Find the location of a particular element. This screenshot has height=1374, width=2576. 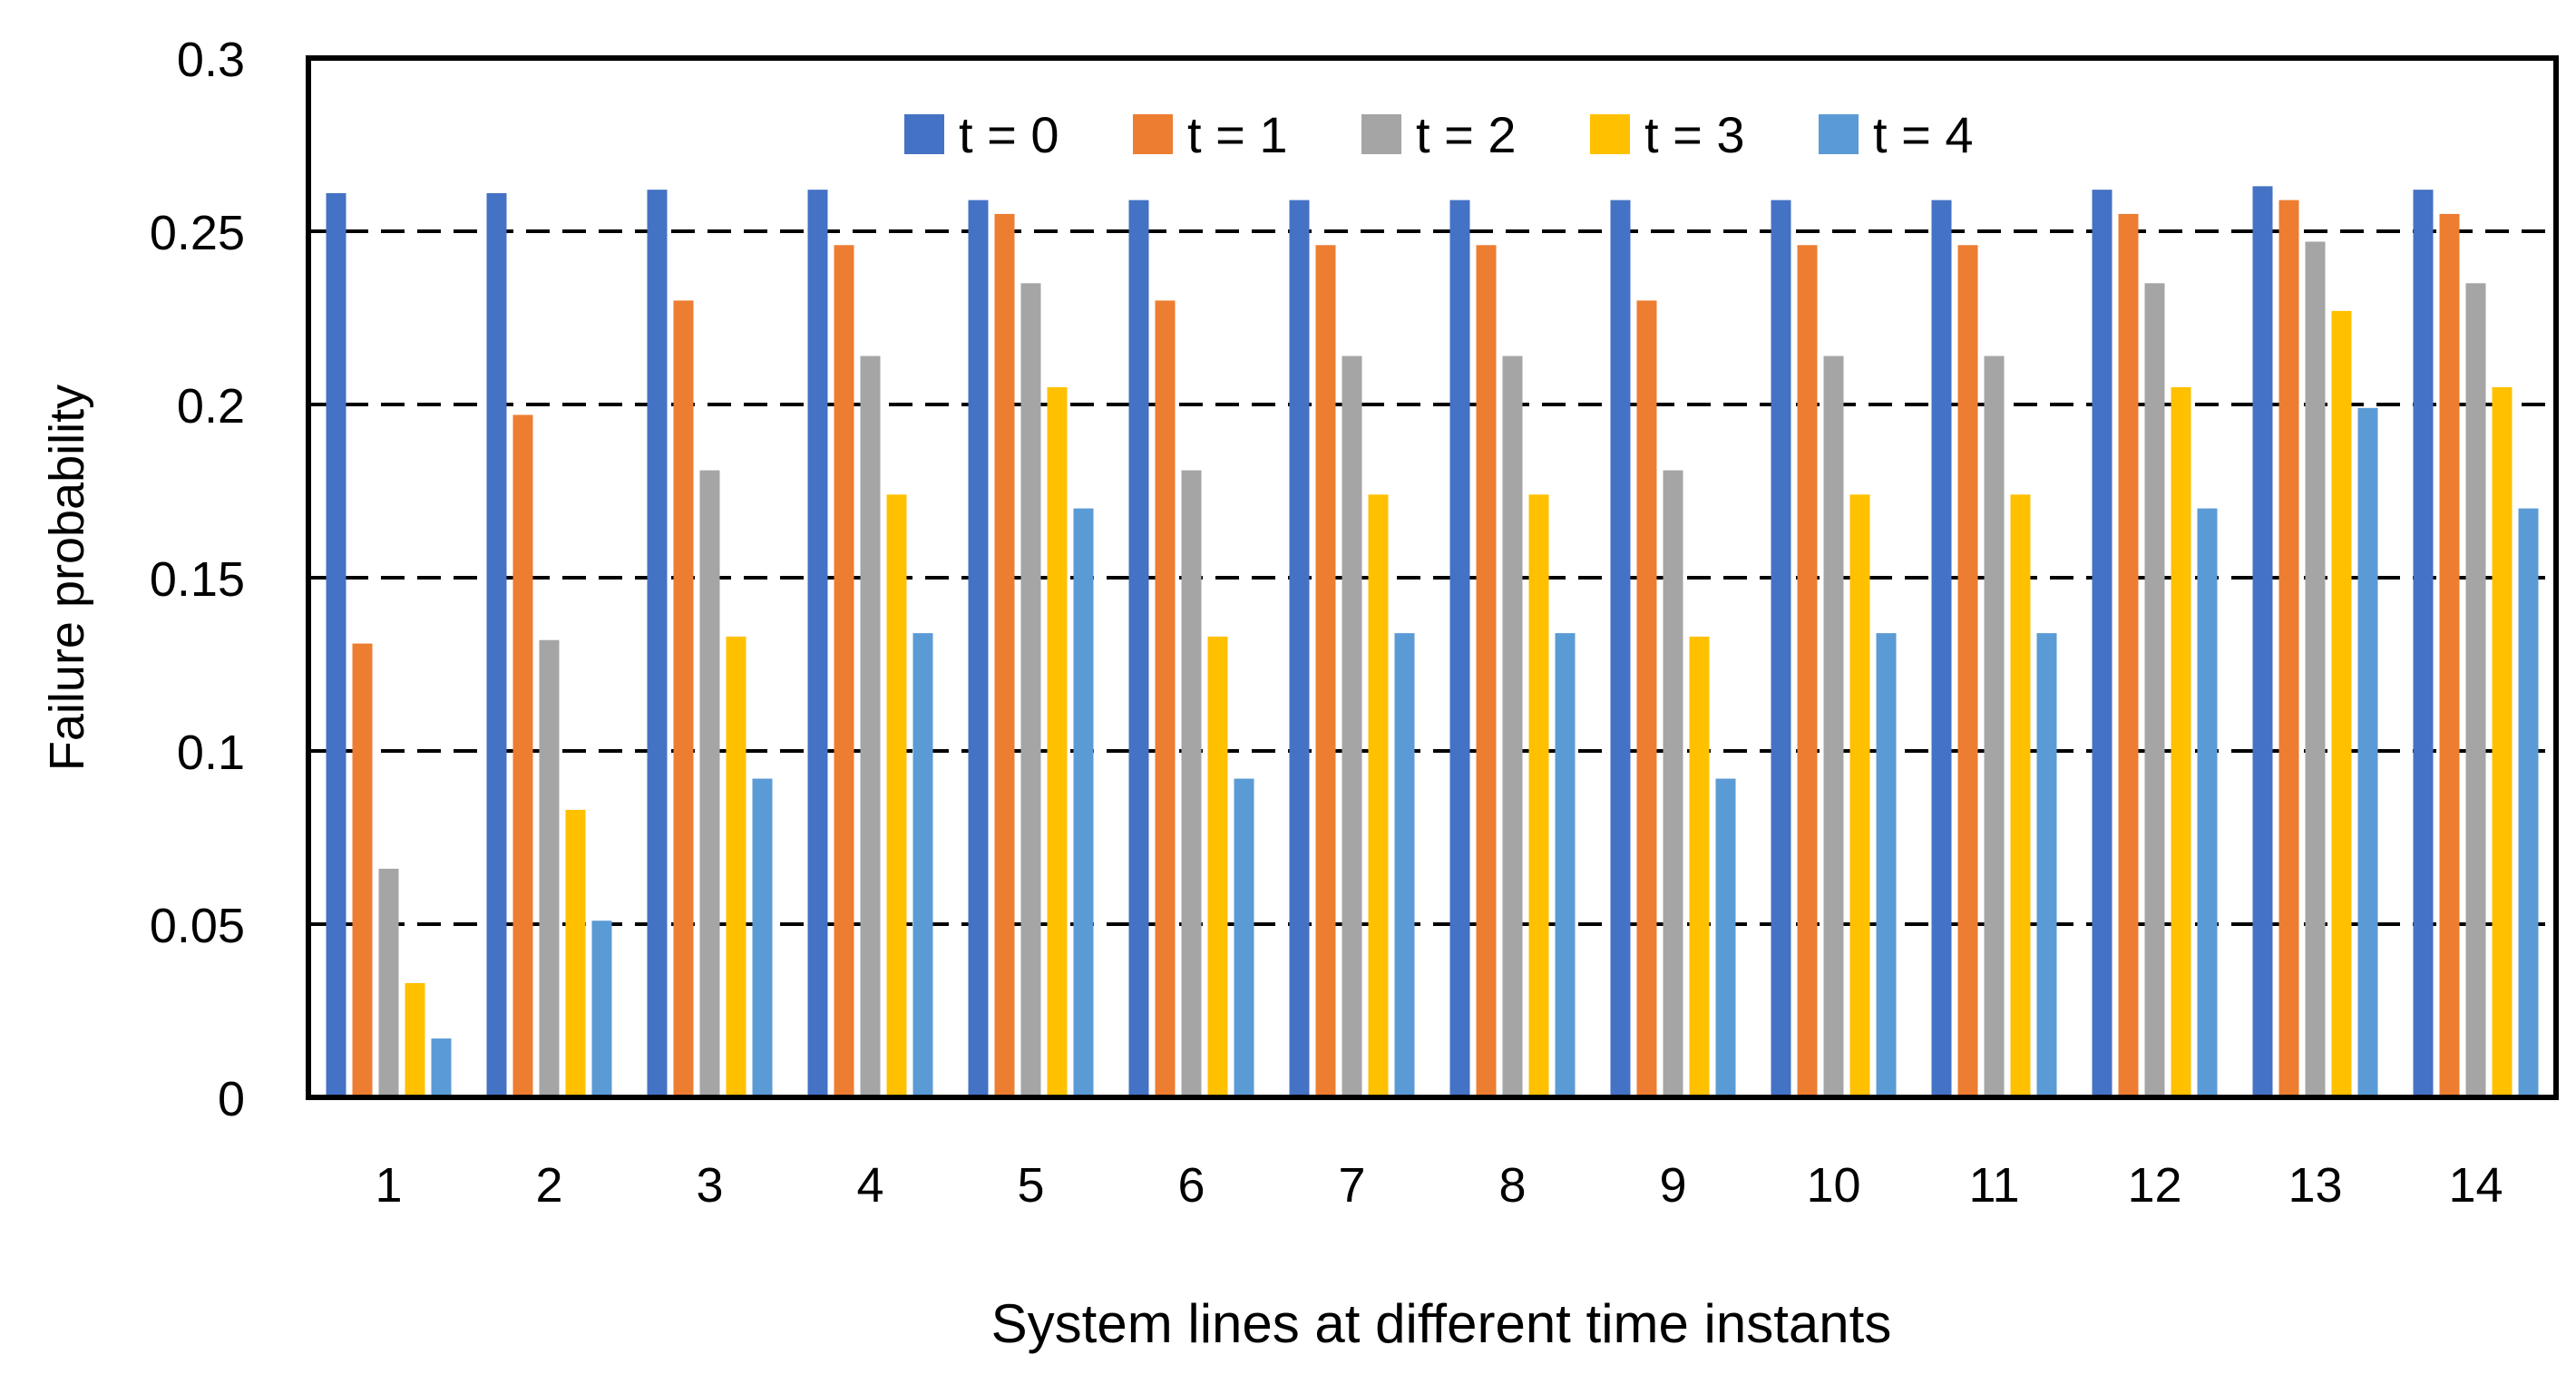

y-tick-label: 0.15 is located at coordinates (197, 579).